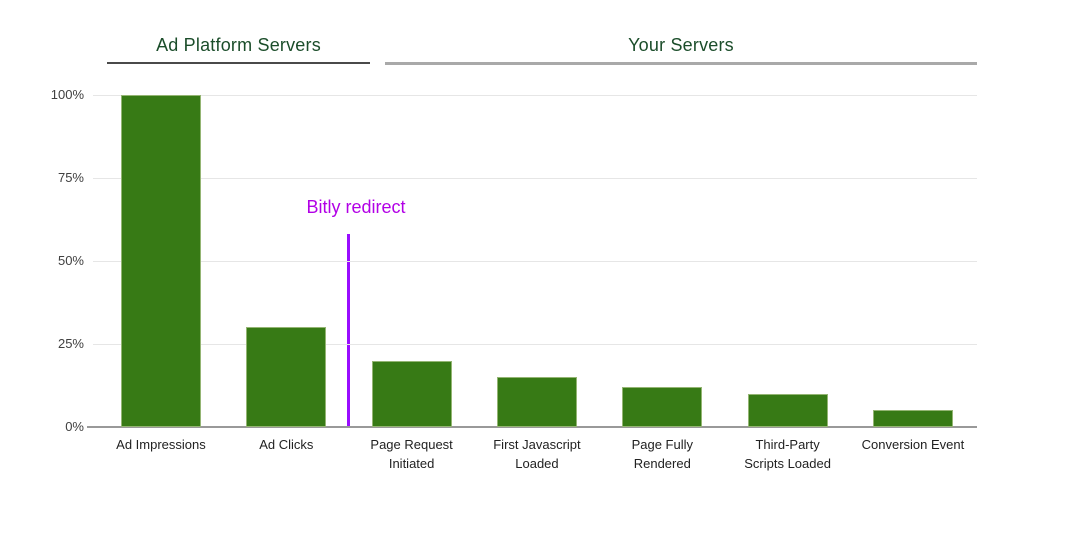 Image resolution: width=1079 pixels, height=534 pixels. I want to click on group-header-your-servers: Your Servers, so click(681, 49).